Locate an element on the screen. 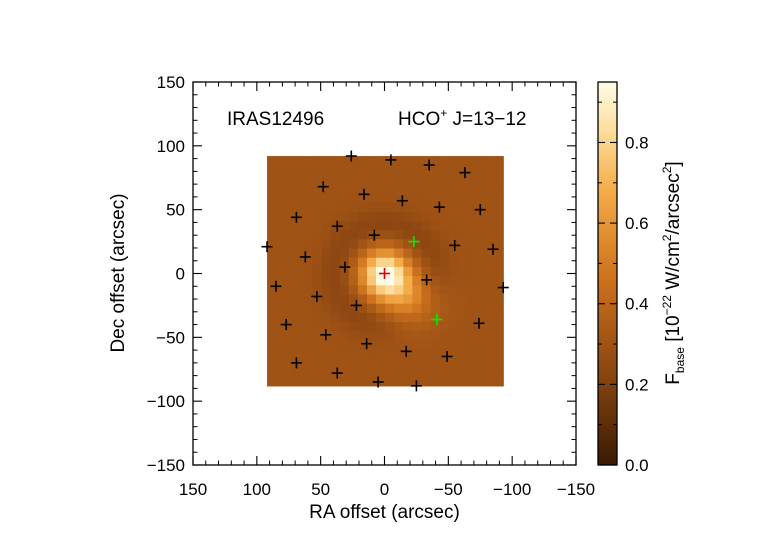  pointing-markers is located at coordinates (385, 271).